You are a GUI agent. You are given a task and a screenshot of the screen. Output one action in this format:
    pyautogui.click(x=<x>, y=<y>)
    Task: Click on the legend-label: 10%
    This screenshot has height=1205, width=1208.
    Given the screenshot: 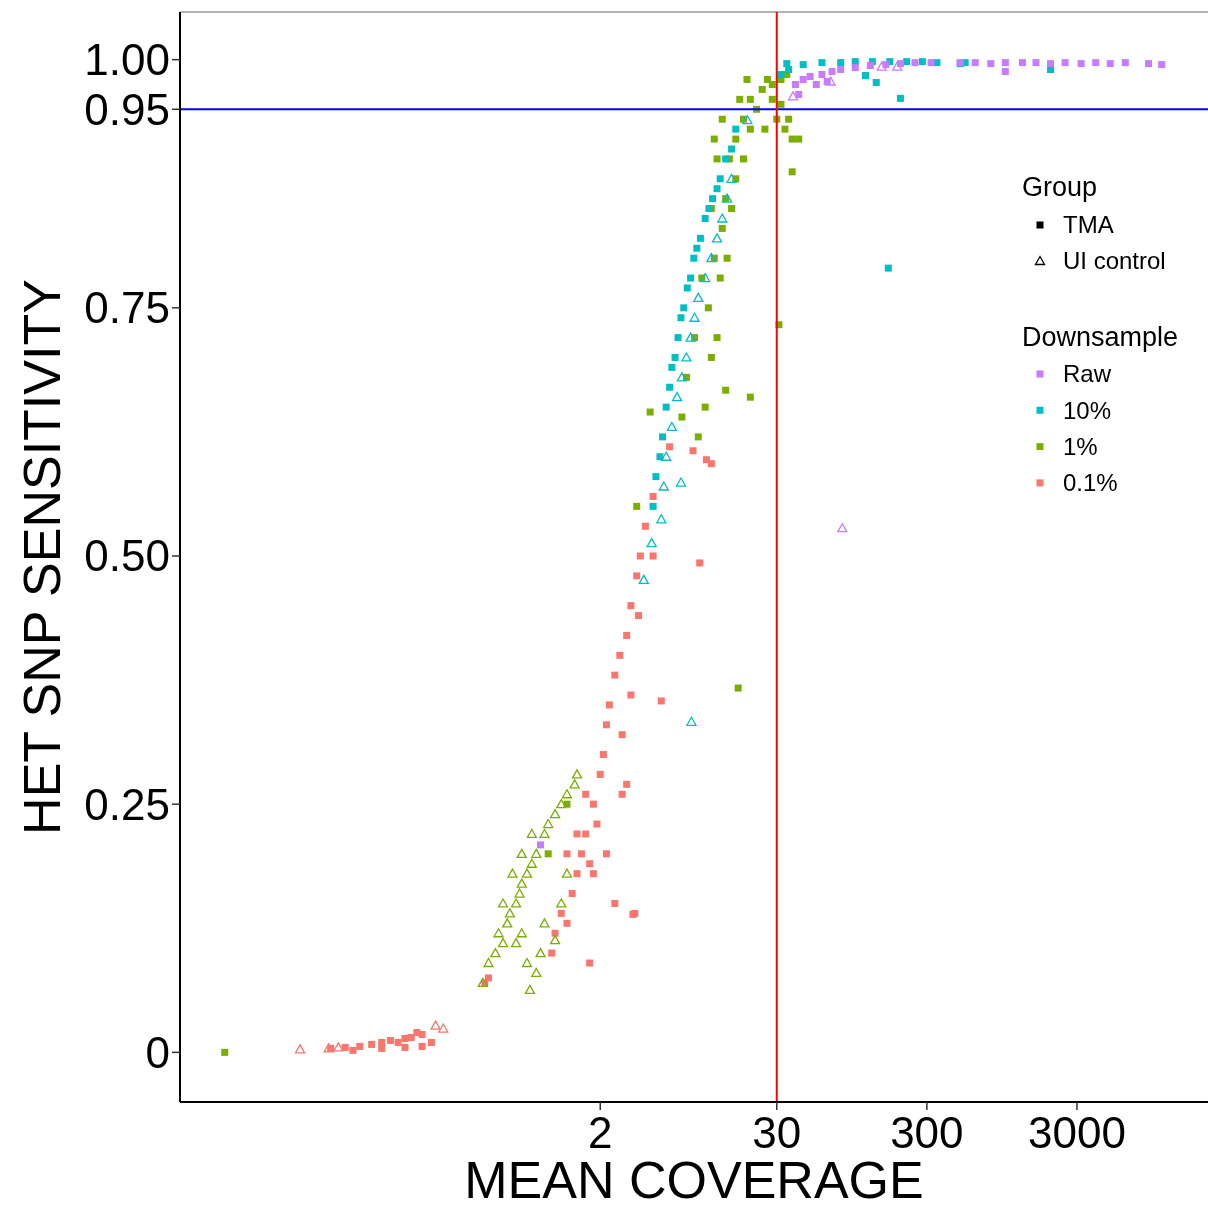 What is the action you would take?
    pyautogui.click(x=1087, y=410)
    